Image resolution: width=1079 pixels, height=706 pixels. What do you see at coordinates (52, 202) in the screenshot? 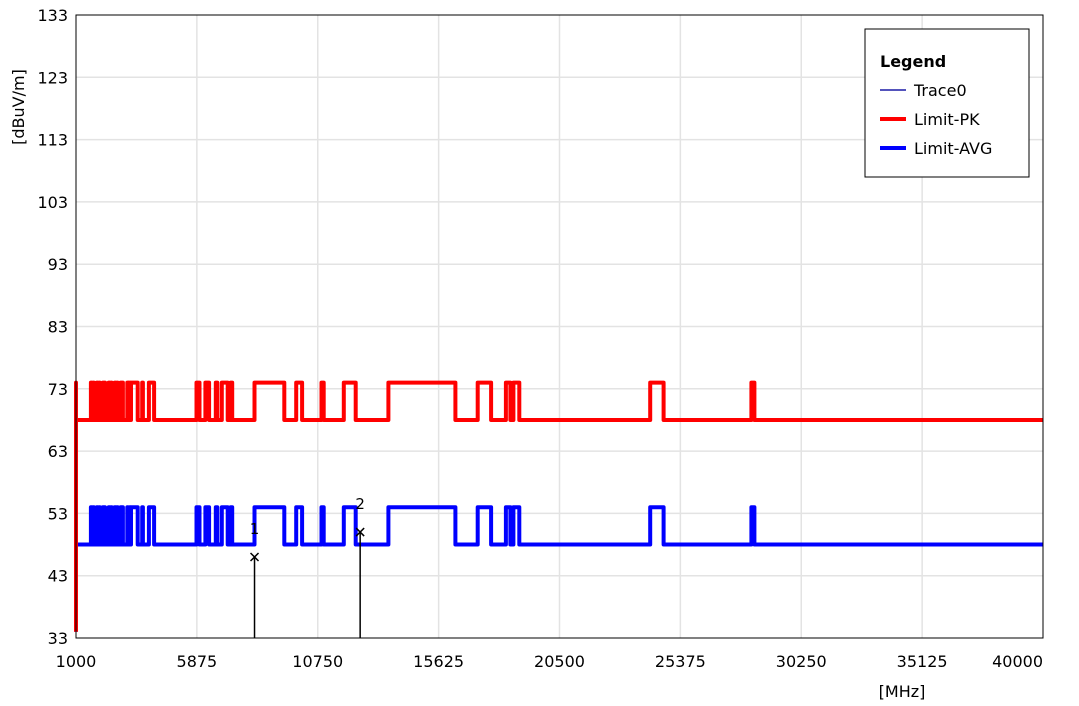
I see `y-tick-label: 103` at bounding box center [52, 202].